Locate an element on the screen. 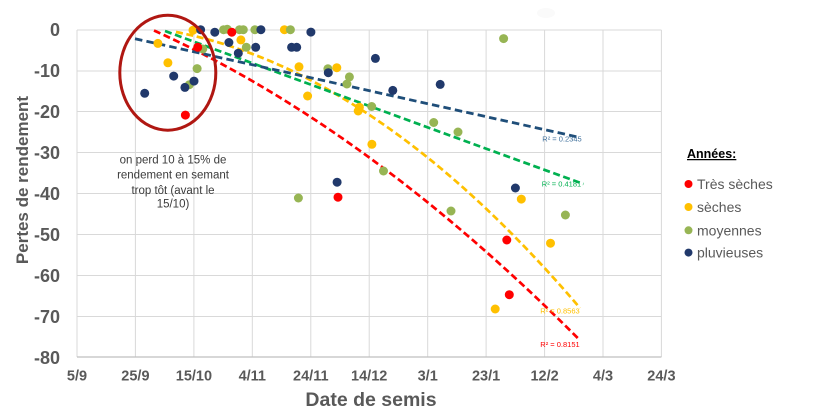 The image size is (820, 415). svg-text: 24/11 is located at coordinates (311, 377).